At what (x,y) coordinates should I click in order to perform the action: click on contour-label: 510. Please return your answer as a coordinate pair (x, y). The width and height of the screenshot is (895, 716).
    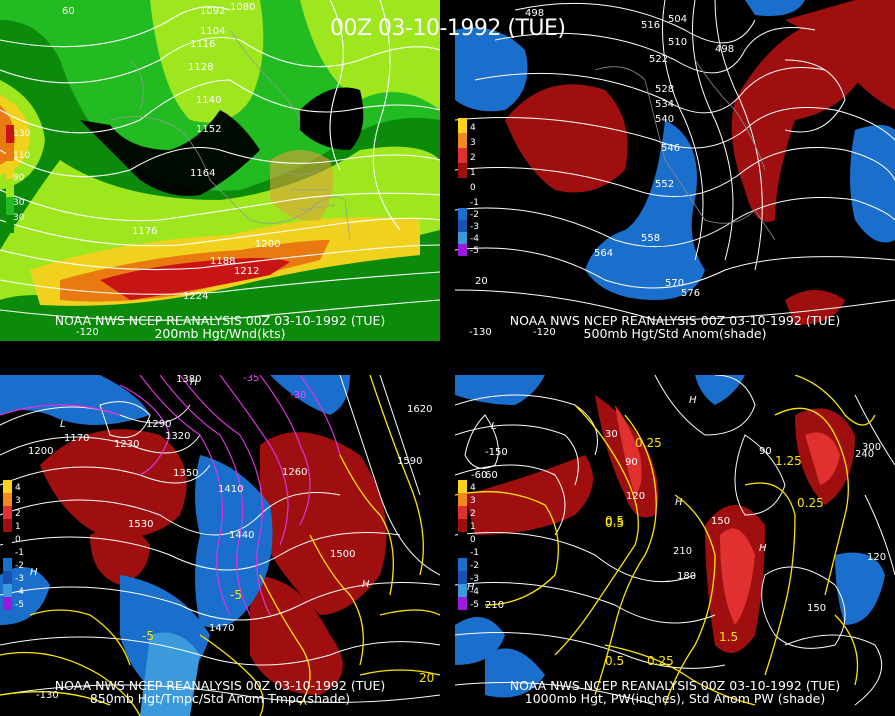
    Looking at the image, I should click on (677, 42).